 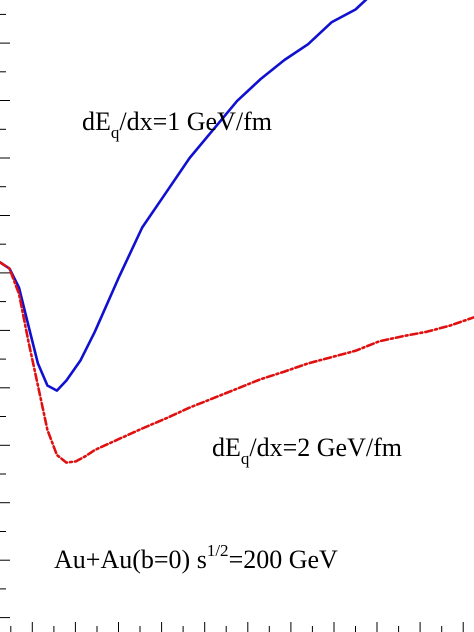 What do you see at coordinates (307, 450) in the screenshot?
I see `annotation-dedx-2: dEq/dx=2 GeV/fm` at bounding box center [307, 450].